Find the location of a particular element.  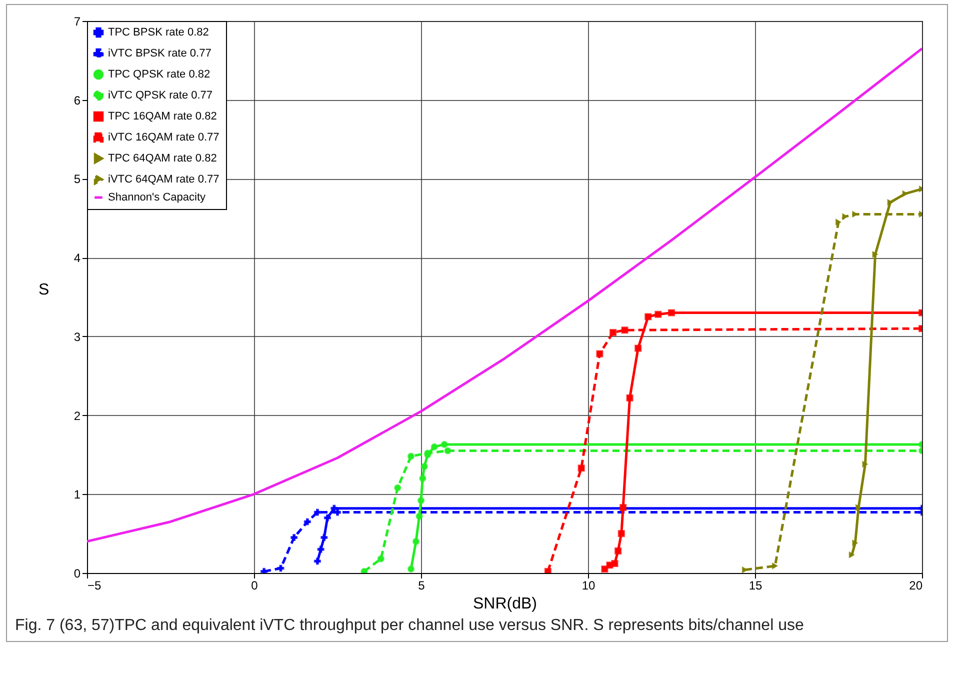

y-tick-label: 2 is located at coordinates (77, 415).